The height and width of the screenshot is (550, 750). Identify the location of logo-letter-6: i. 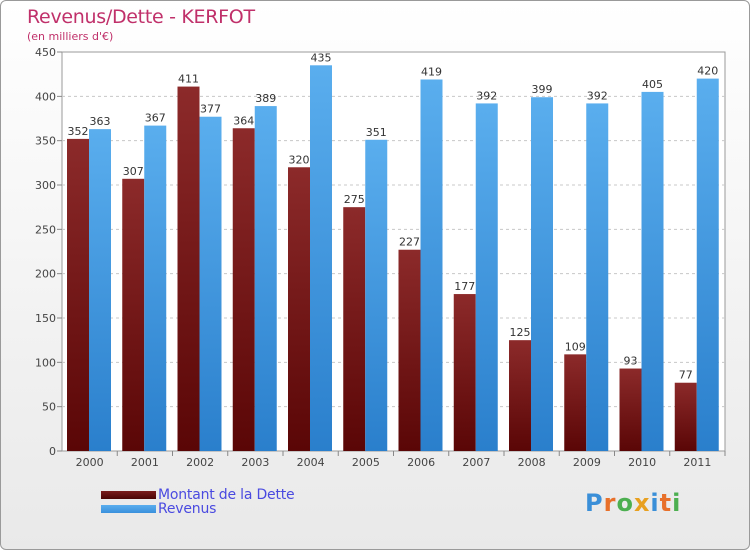
(677, 503).